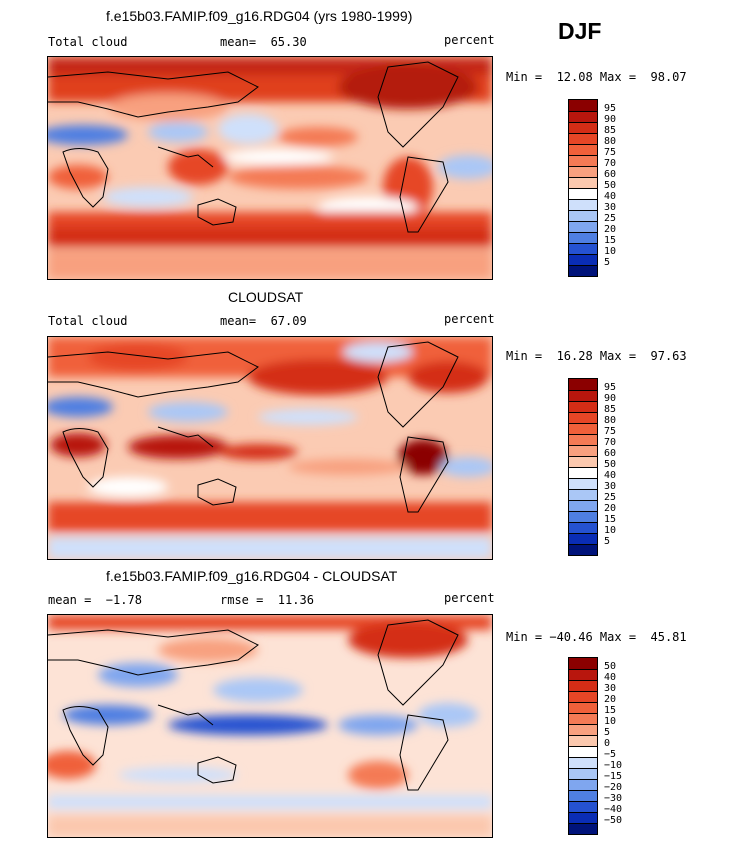  I want to click on panel-1-minmax: Min = 12.08 Max = 98.07, so click(596, 77).